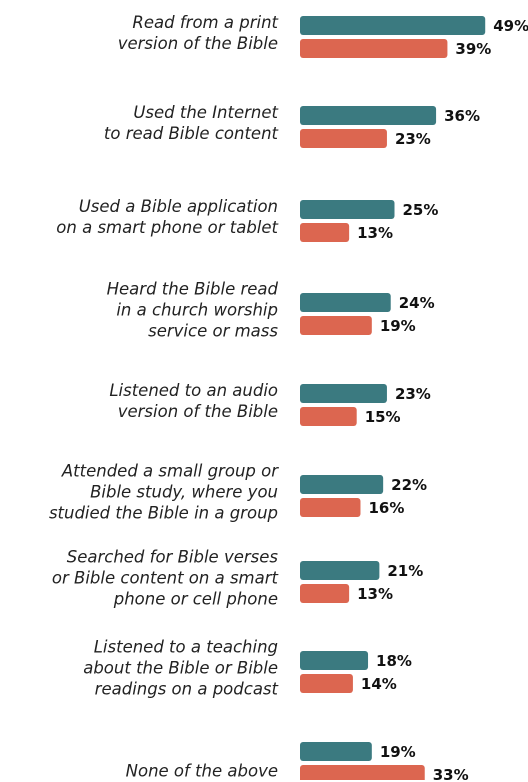 The image size is (528, 782). I want to click on value-label: 49%, so click(510, 26).